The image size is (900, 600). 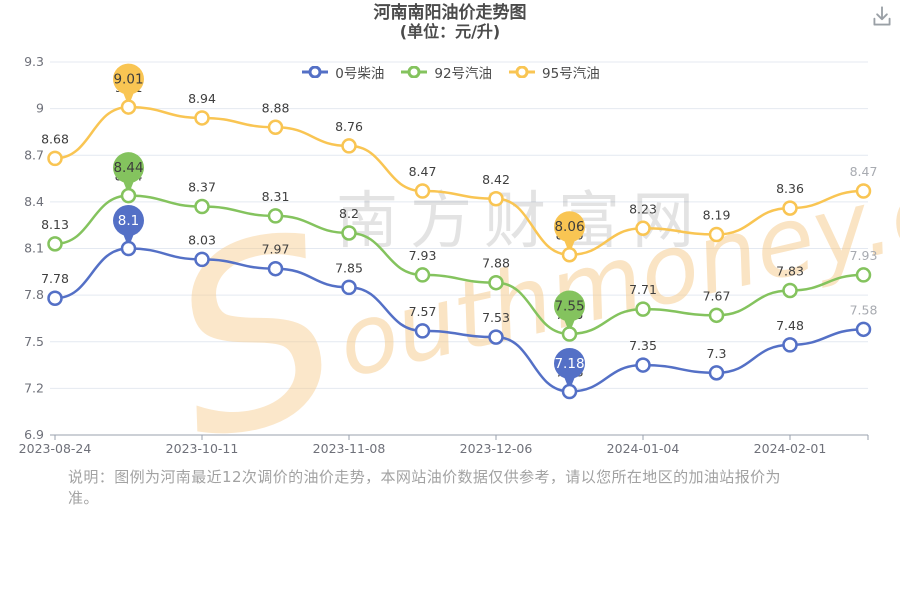 I want to click on value-pin: 7.55, so click(x=569, y=311).